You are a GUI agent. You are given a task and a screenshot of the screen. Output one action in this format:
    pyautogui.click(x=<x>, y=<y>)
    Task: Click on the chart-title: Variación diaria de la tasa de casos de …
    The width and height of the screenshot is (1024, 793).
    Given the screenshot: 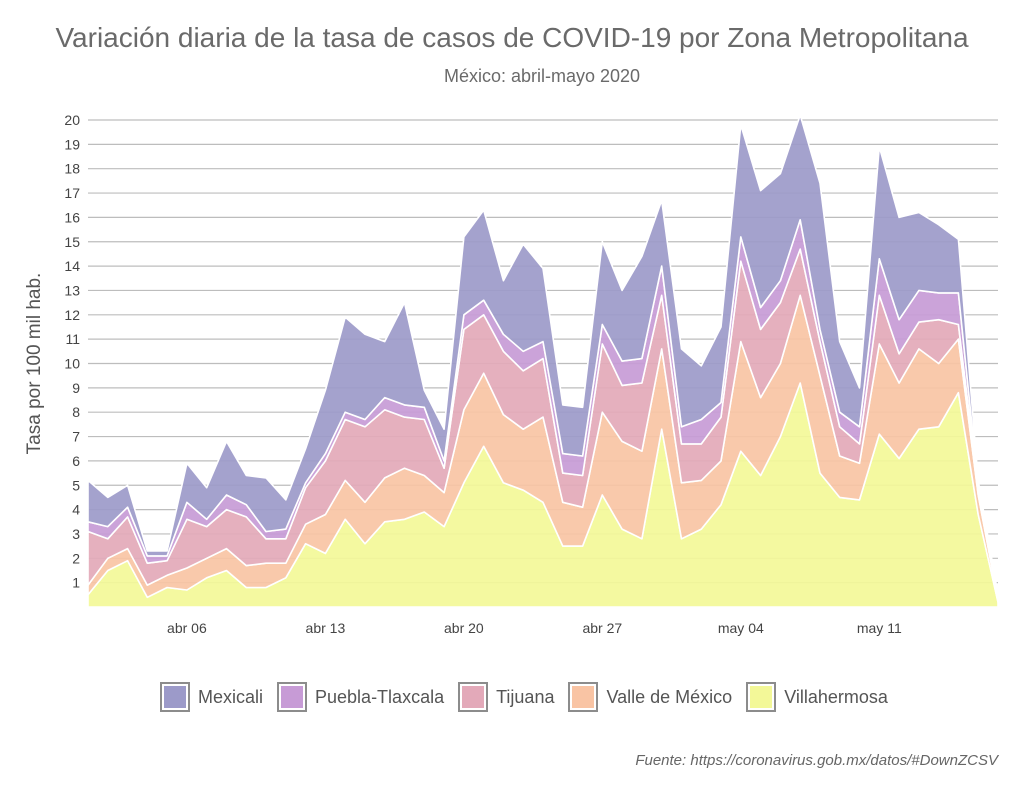 What is the action you would take?
    pyautogui.click(x=512, y=37)
    